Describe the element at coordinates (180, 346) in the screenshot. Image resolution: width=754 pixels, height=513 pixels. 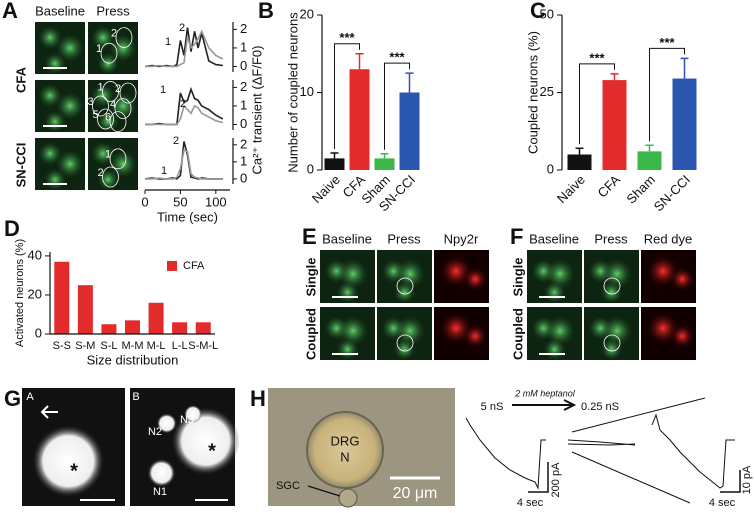
I see `x-tick-label: L-L` at that location.